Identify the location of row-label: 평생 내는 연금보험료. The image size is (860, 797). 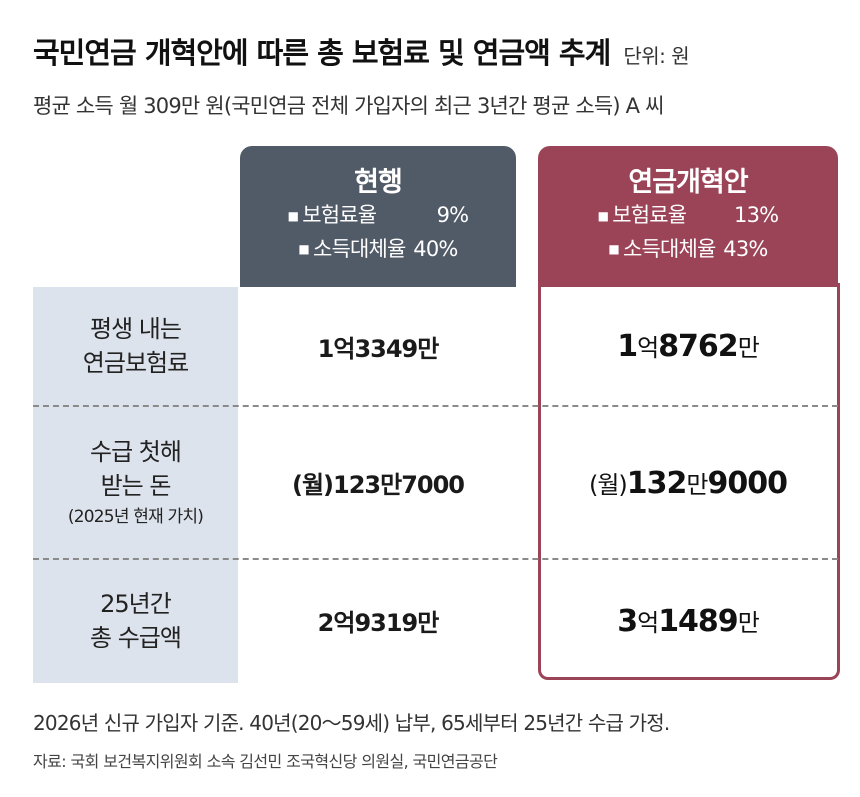
(135, 346).